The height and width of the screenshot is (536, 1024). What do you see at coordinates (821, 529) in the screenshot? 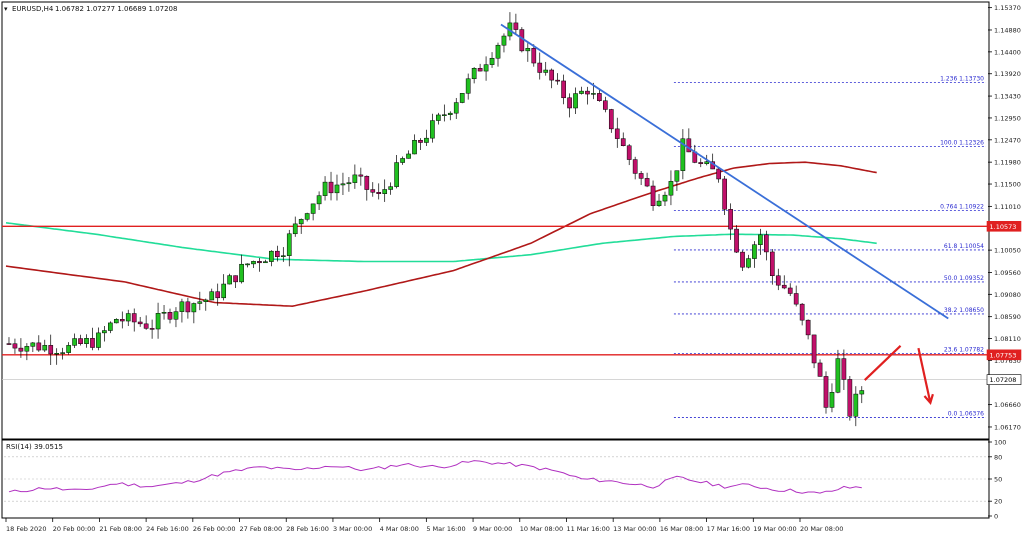
I see `x-tick-label: 20 Mar 08:00` at bounding box center [821, 529].